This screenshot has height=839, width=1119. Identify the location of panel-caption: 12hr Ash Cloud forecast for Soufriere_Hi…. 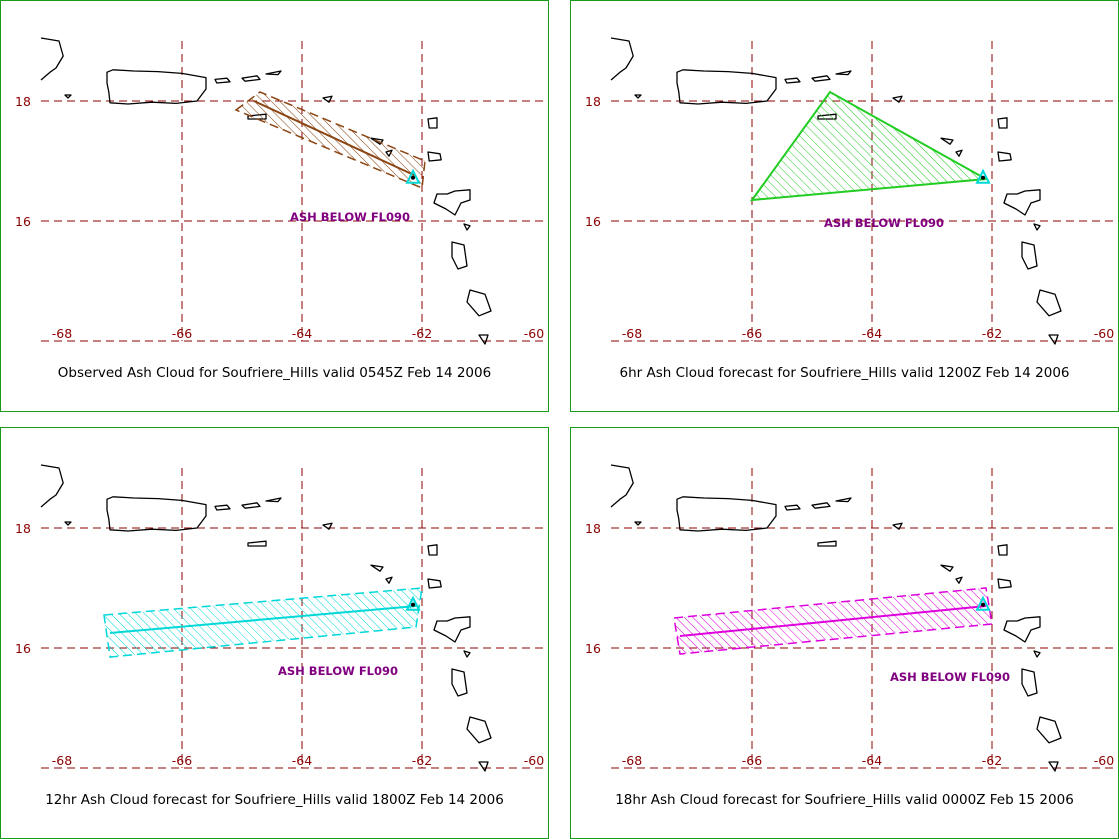
(274, 800).